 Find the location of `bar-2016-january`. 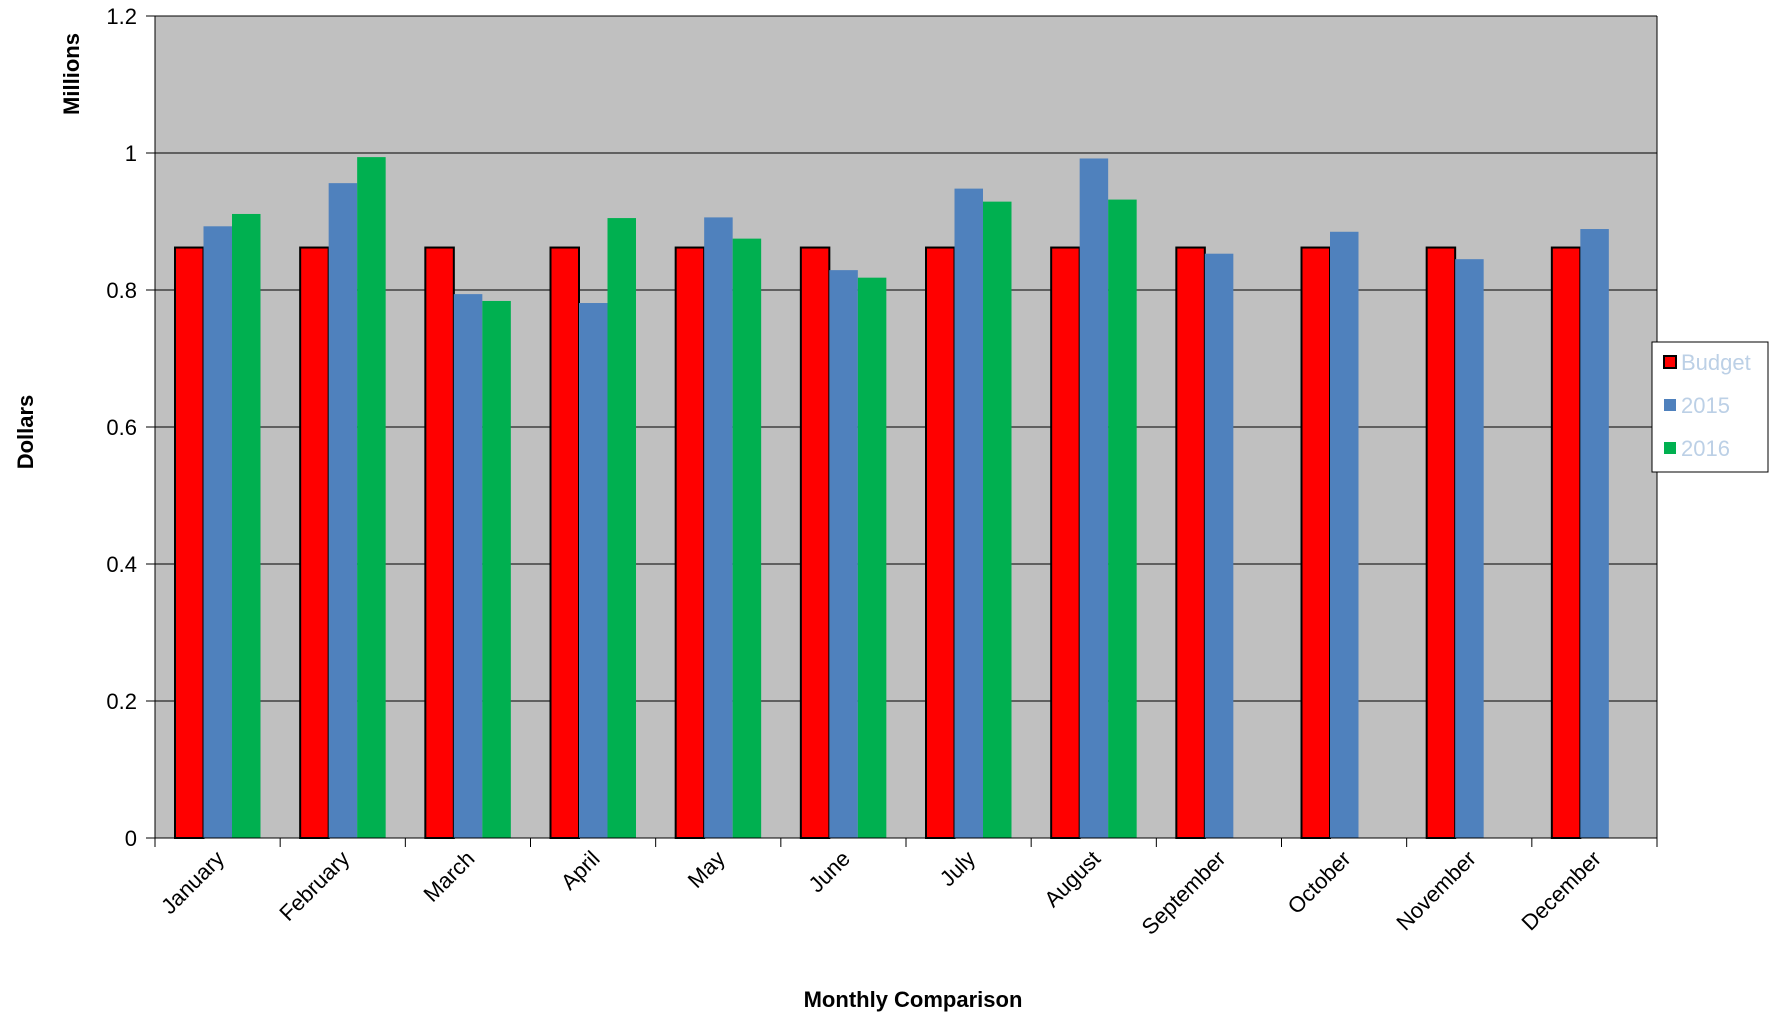

bar-2016-january is located at coordinates (246, 526).